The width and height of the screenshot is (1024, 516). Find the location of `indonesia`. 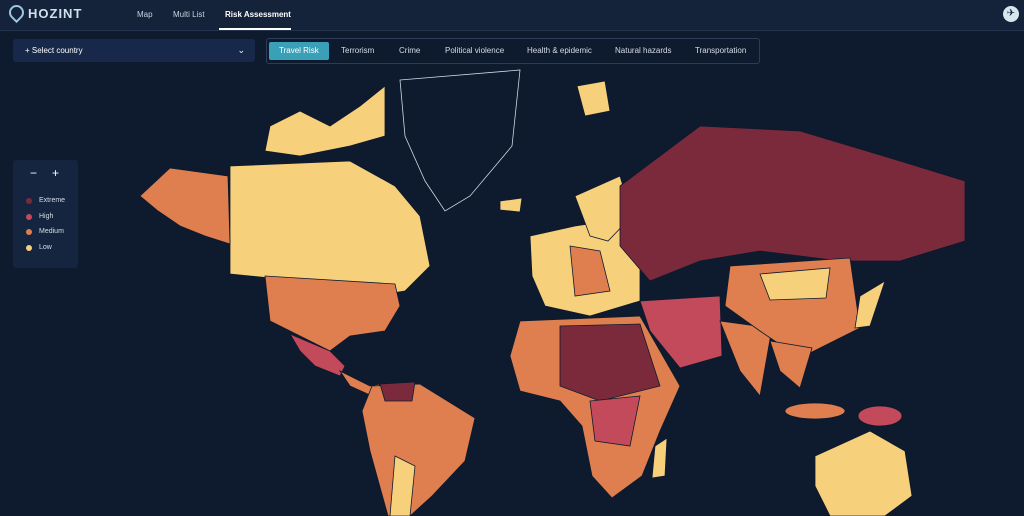

indonesia is located at coordinates (815, 411).